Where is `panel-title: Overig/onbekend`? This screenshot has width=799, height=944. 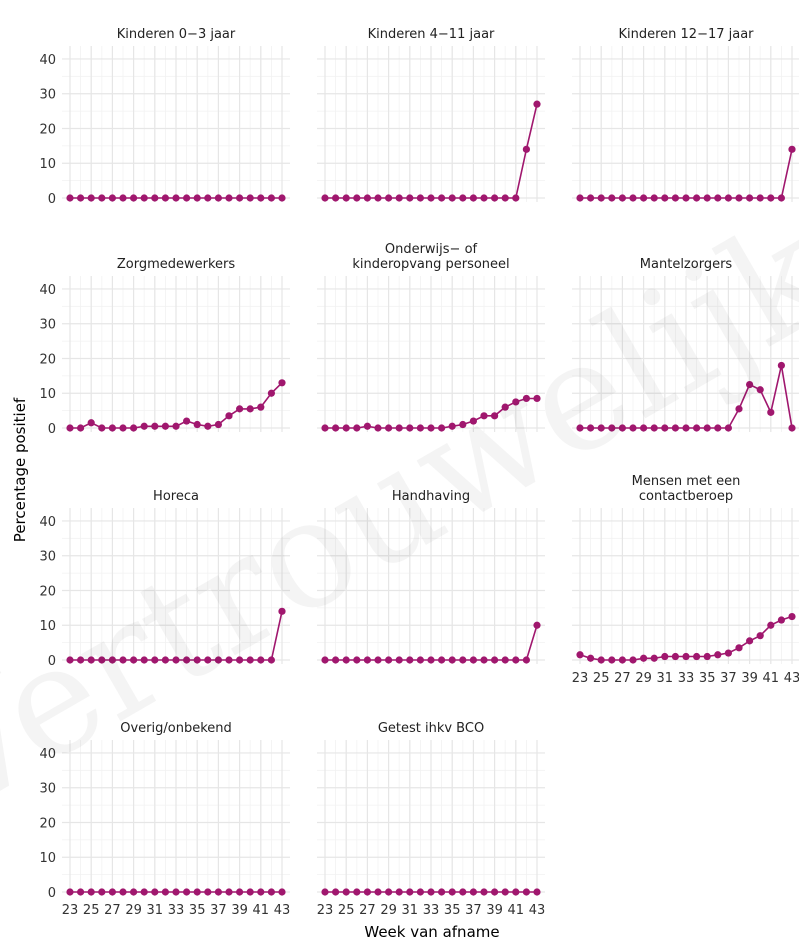 panel-title: Overig/onbekend is located at coordinates (176, 728).